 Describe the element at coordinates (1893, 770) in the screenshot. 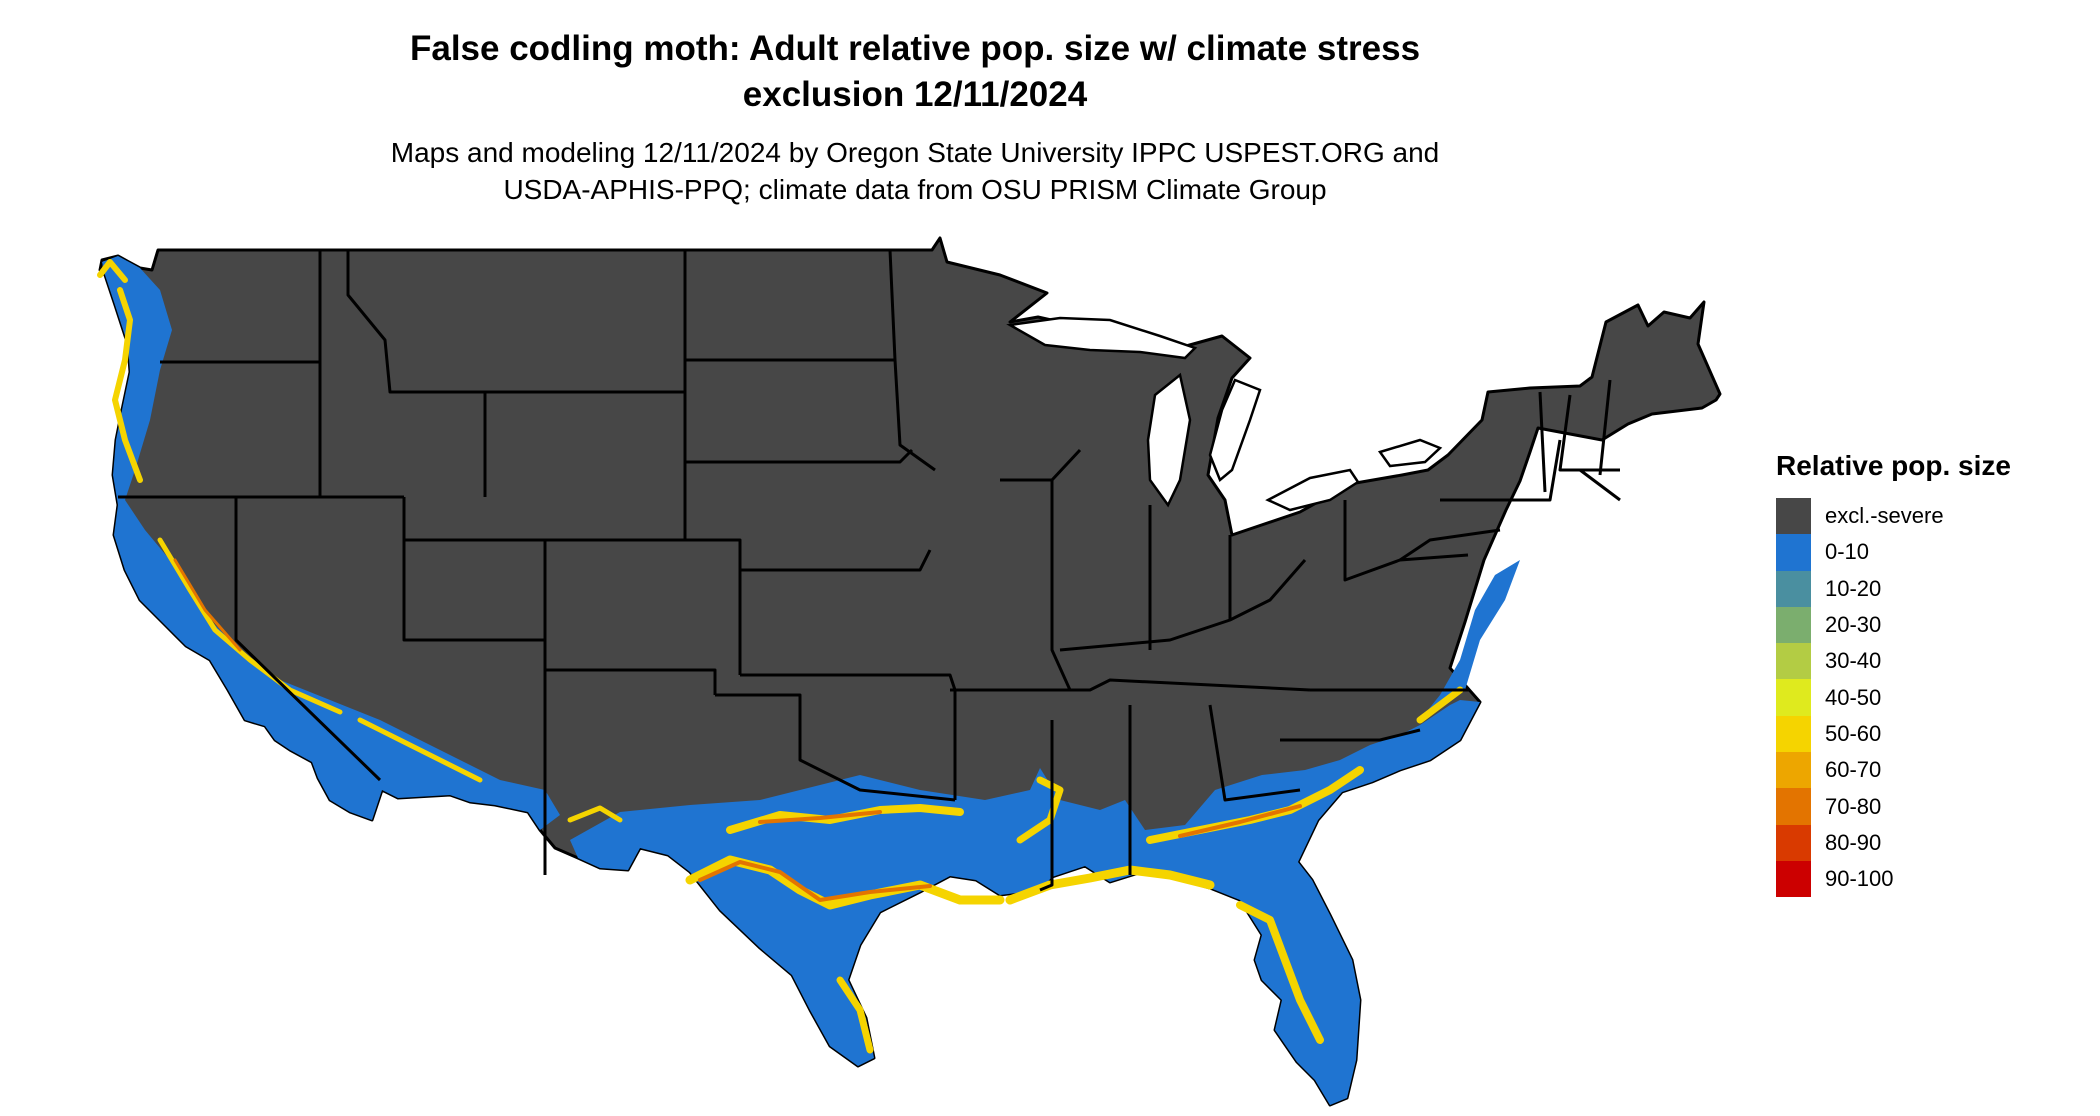

I see `legend-item: 60-70` at that location.